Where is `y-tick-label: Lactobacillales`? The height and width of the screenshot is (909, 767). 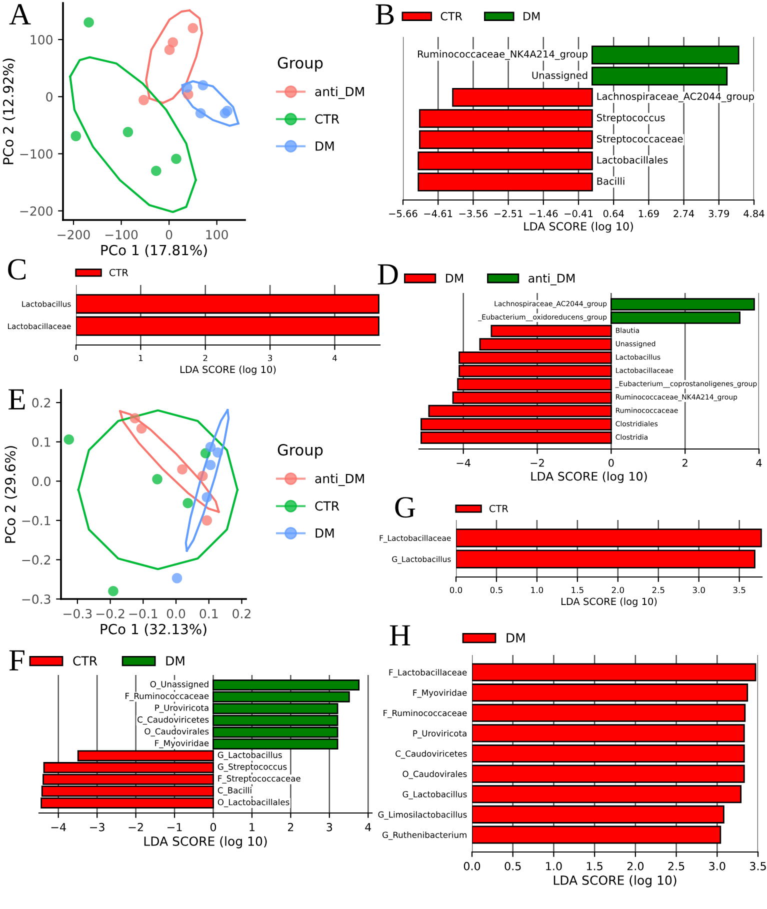
y-tick-label: Lactobacillales is located at coordinates (632, 160).